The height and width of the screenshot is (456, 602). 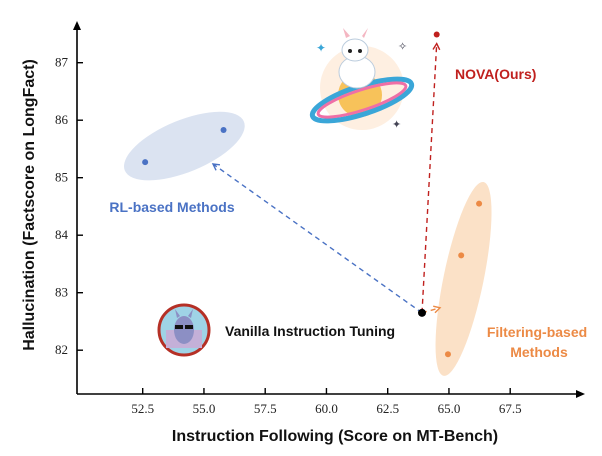 I want to click on y-tick-label: 84, so click(x=62, y=234).